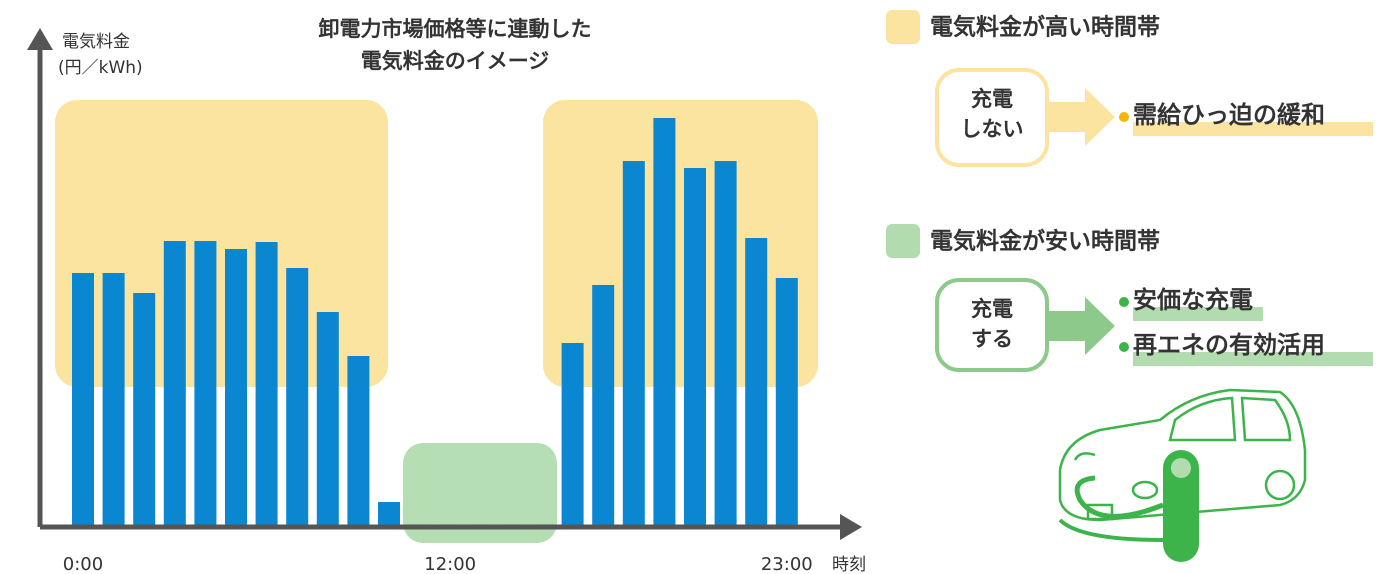  I want to click on charger-icon, so click(1128, 506).